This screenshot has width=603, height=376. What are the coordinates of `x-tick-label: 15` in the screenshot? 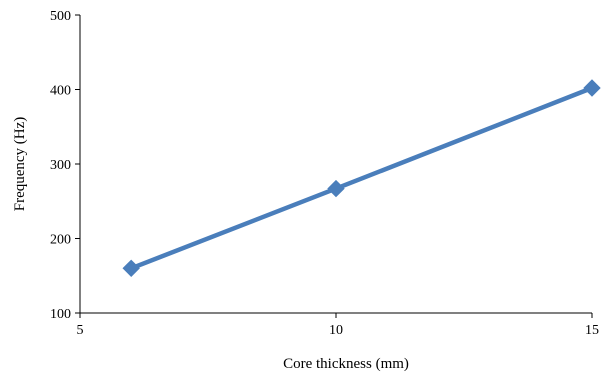 It's located at (592, 330).